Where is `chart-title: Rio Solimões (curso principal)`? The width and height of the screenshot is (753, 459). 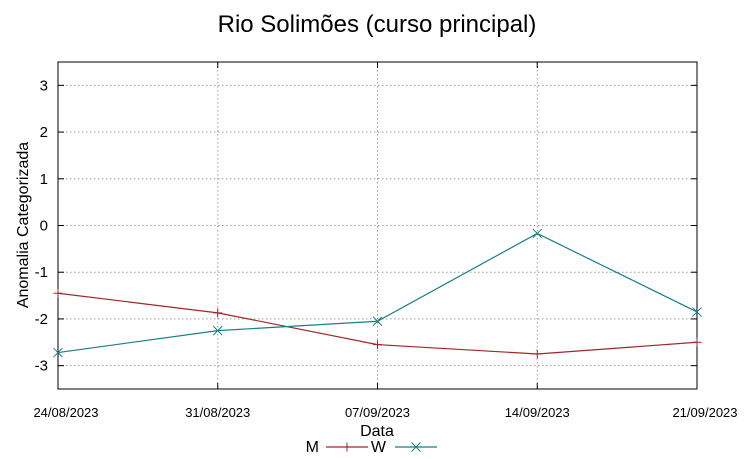
chart-title: Rio Solimões (curso principal) is located at coordinates (377, 24).